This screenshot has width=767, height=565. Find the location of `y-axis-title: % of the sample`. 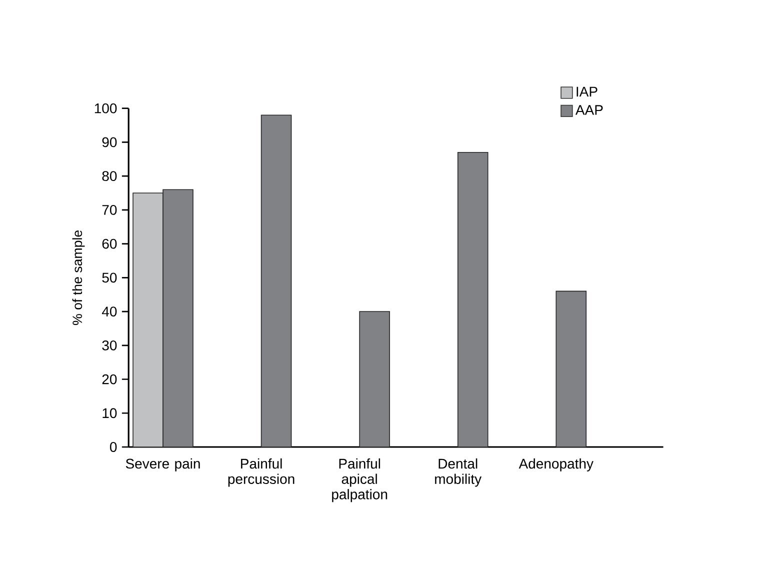

y-axis-title: % of the sample is located at coordinates (78, 277).